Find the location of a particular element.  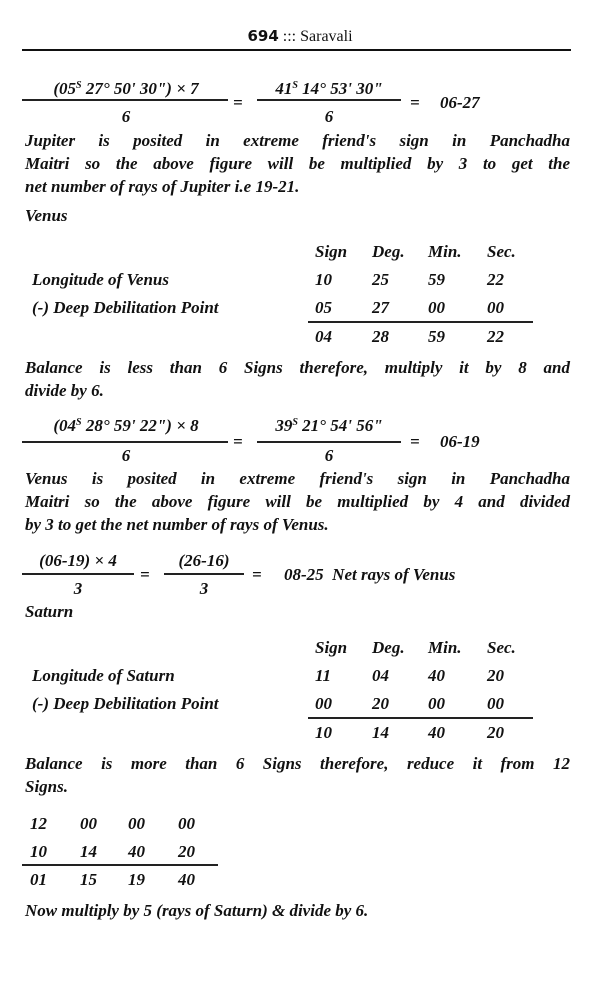

header-rule is located at coordinates (296, 50).